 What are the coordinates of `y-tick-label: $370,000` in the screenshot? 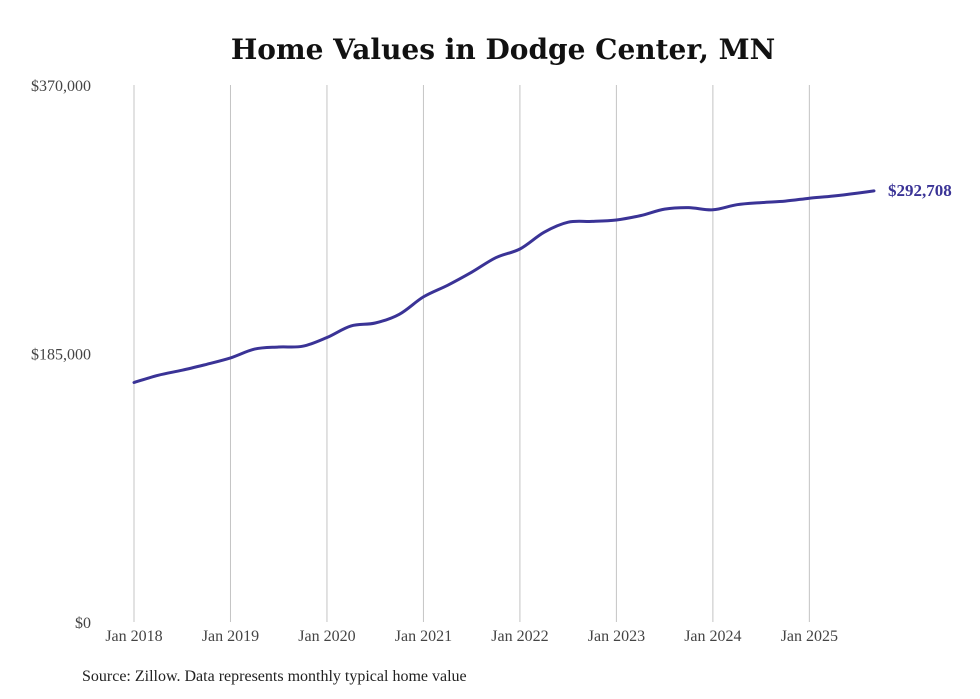 It's located at (61, 86).